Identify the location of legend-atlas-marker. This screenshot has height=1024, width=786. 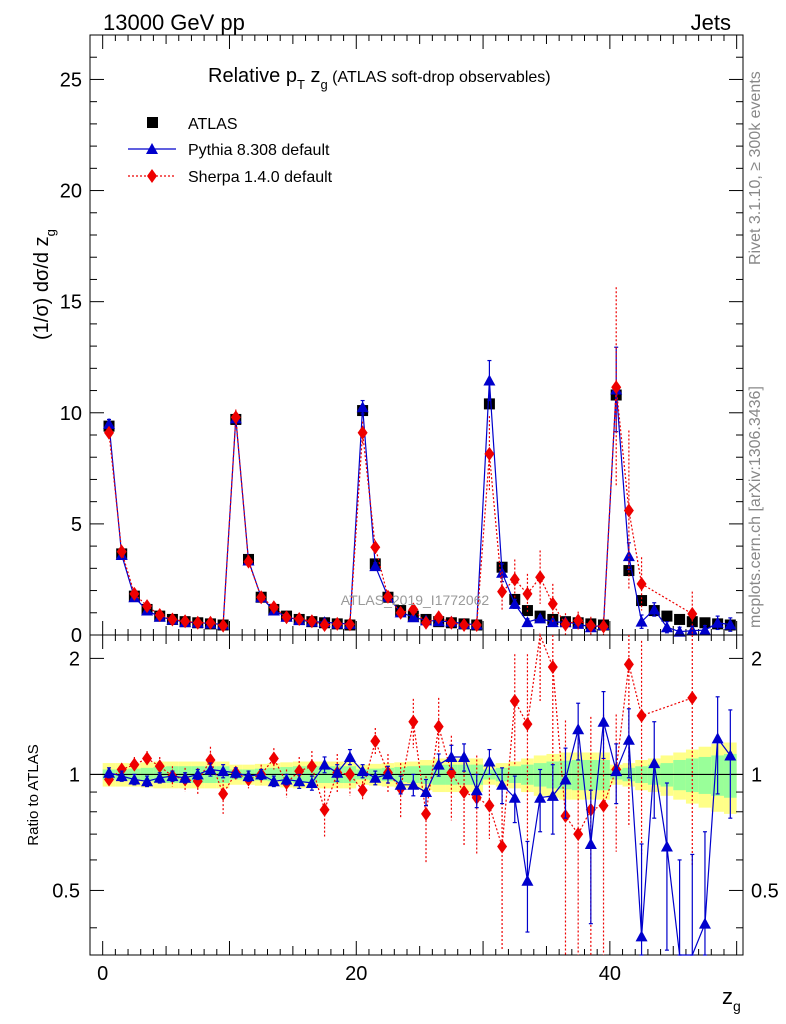
(152, 122).